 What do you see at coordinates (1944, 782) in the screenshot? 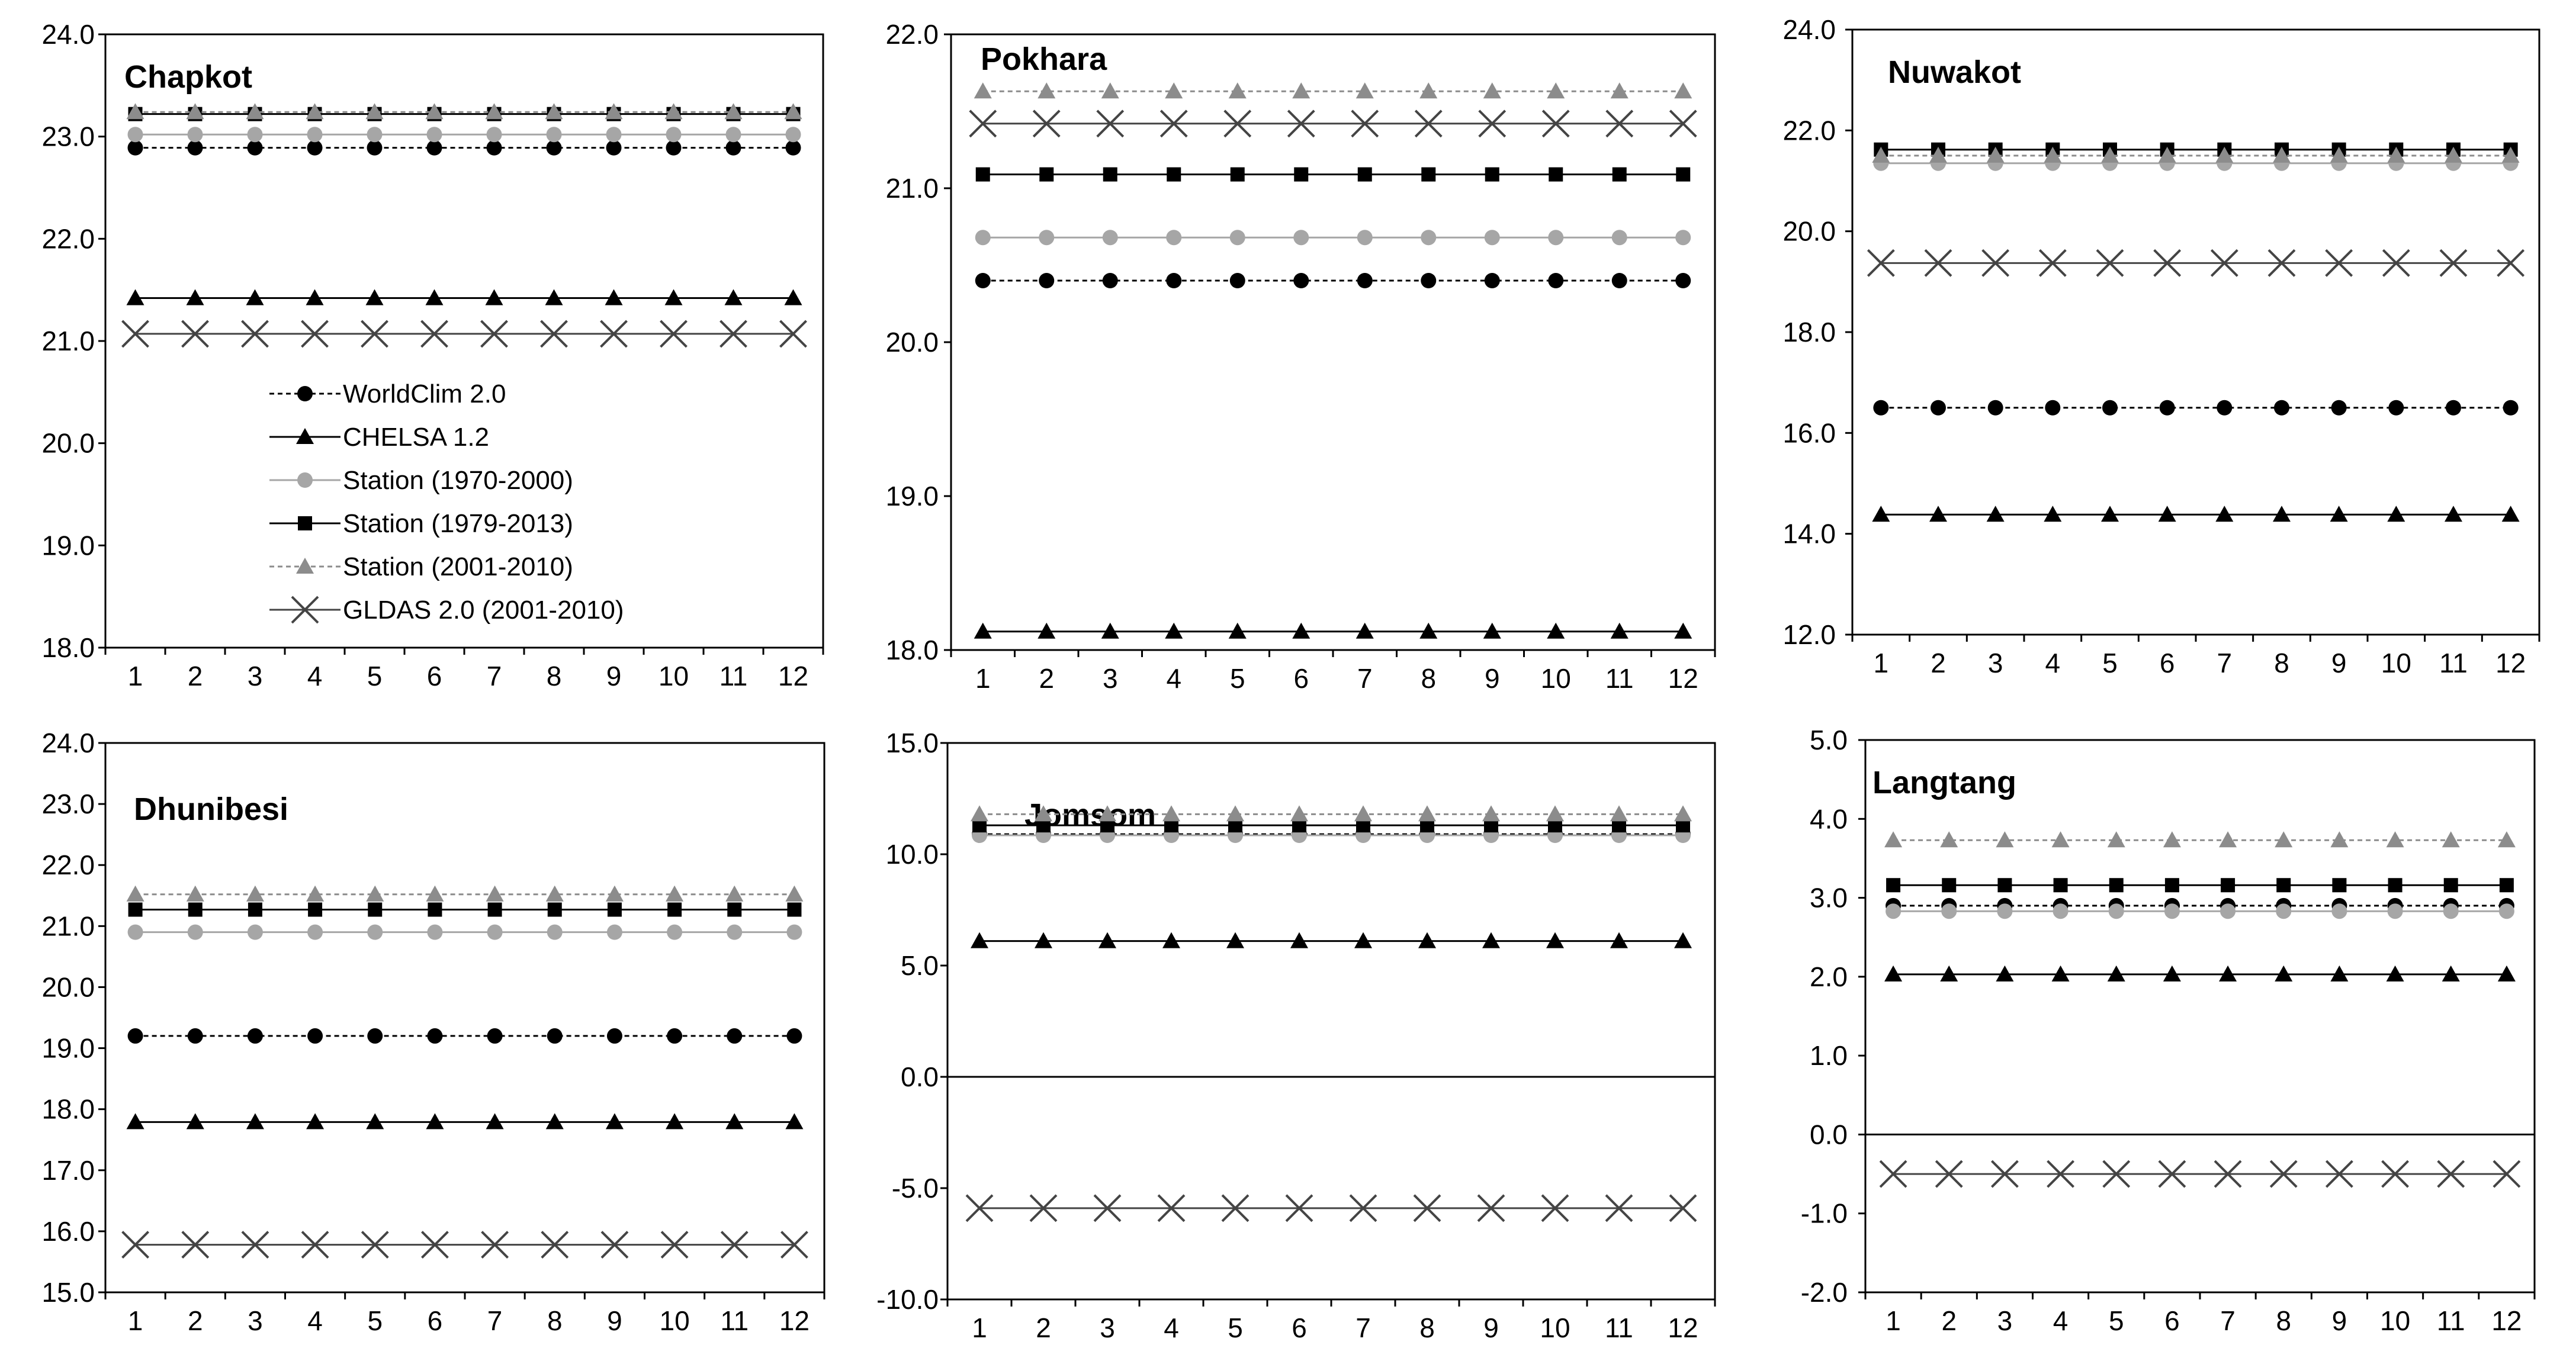
I see `panel-title: Langtang` at bounding box center [1944, 782].